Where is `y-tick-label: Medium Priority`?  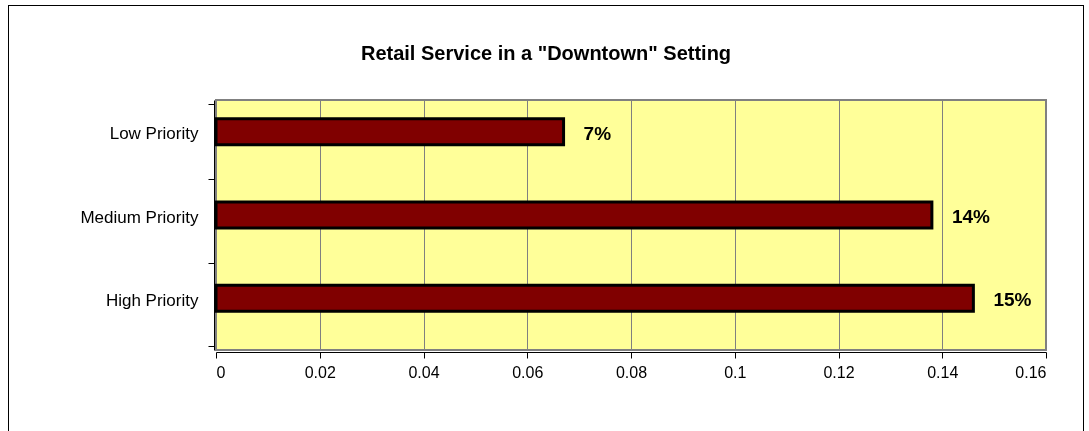 y-tick-label: Medium Priority is located at coordinates (139, 217).